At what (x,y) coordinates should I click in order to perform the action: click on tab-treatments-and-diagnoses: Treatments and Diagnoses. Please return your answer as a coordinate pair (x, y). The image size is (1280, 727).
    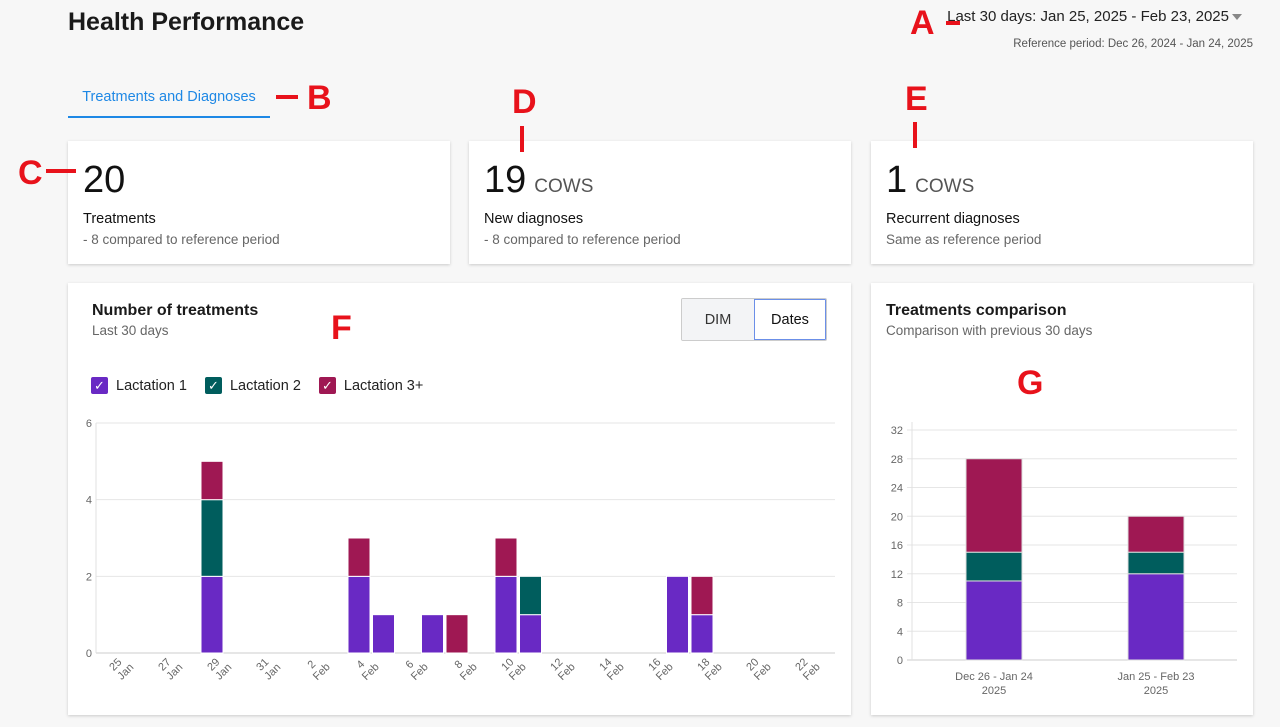
    Looking at the image, I should click on (169, 102).